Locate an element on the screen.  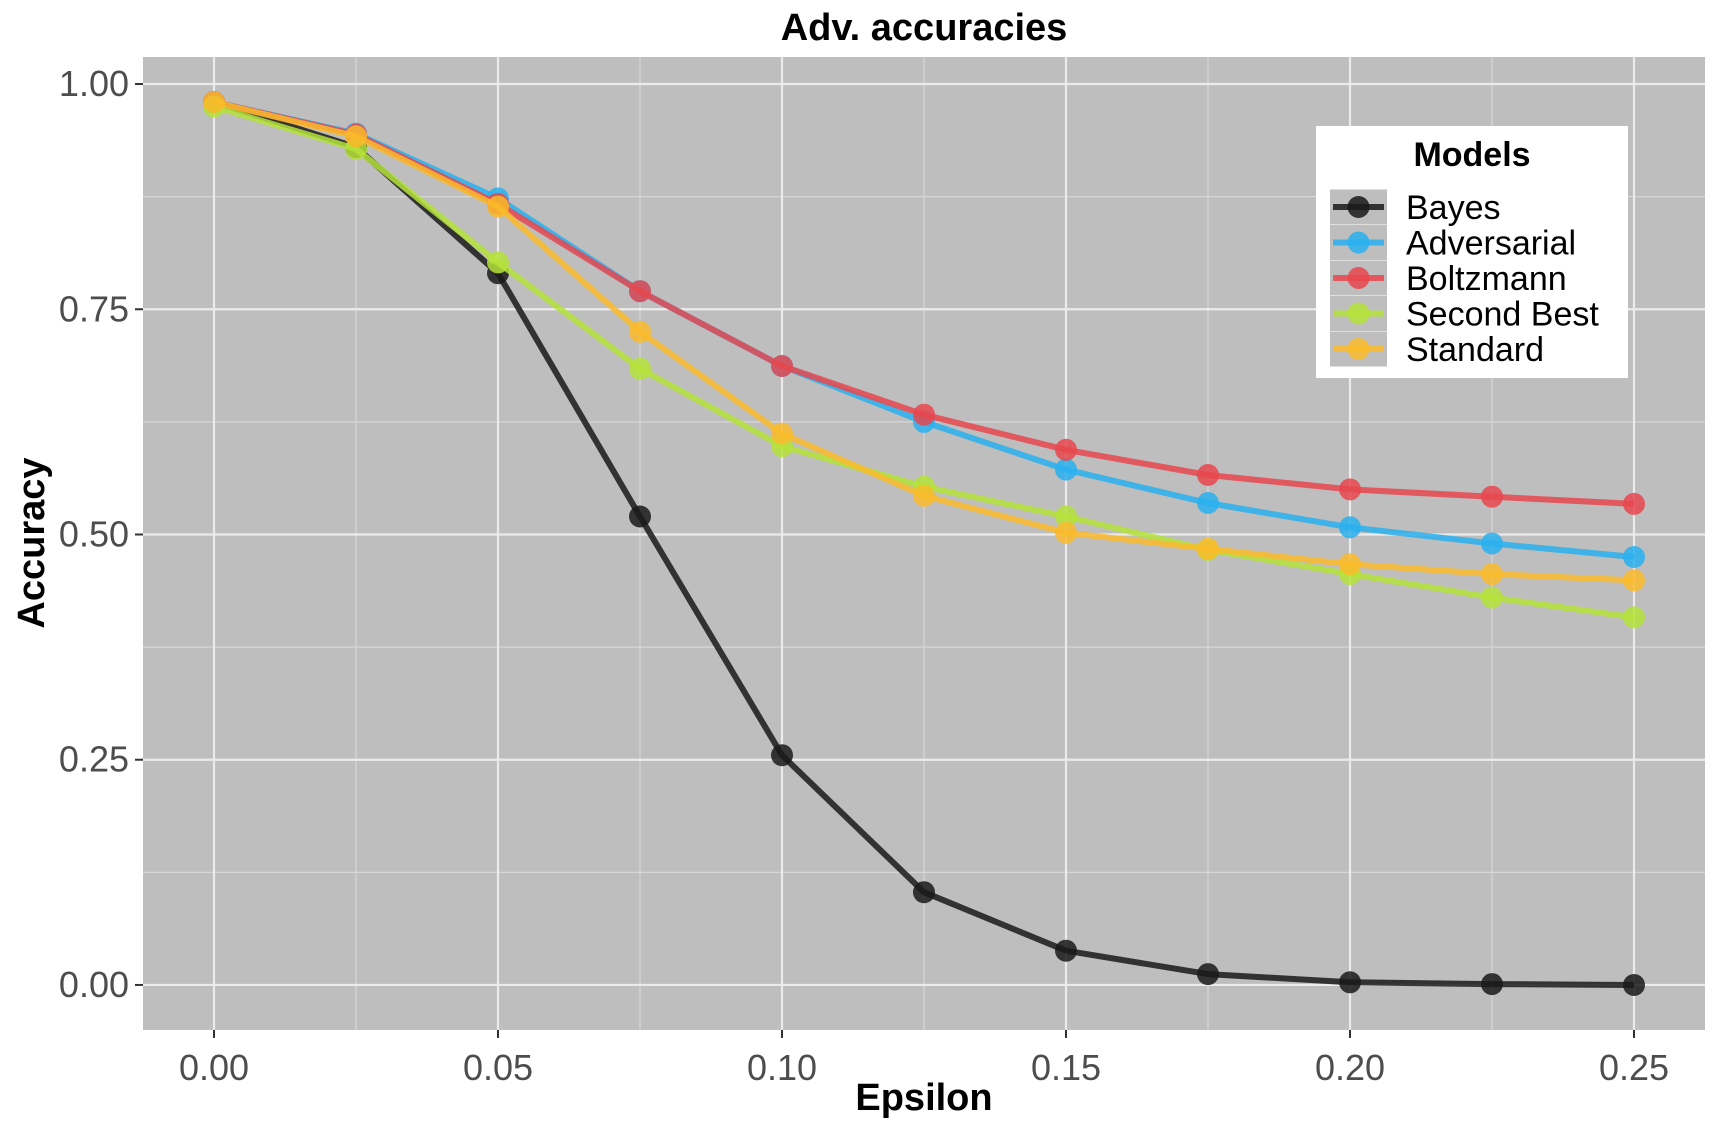
y-axis-ticks: 0.00 0.25 0.50 0.75 1.00 is located at coordinates (101, 534).